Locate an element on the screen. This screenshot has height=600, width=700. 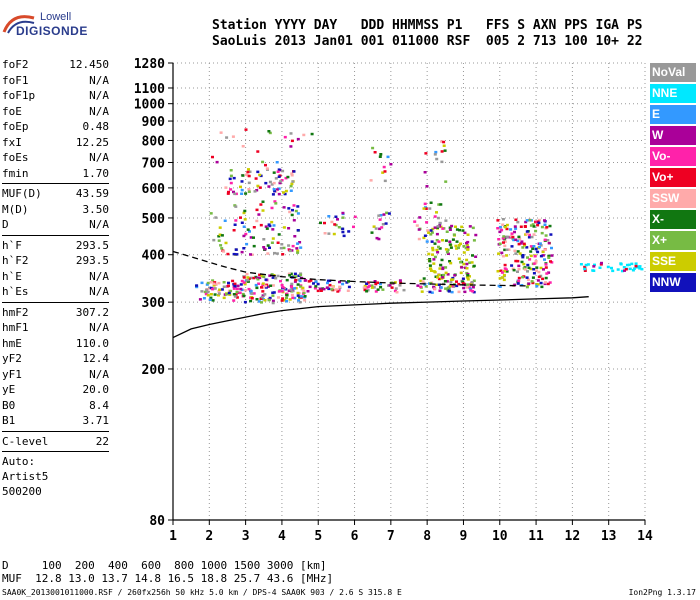
param-name: M(D) is located at coordinates (15, 209).